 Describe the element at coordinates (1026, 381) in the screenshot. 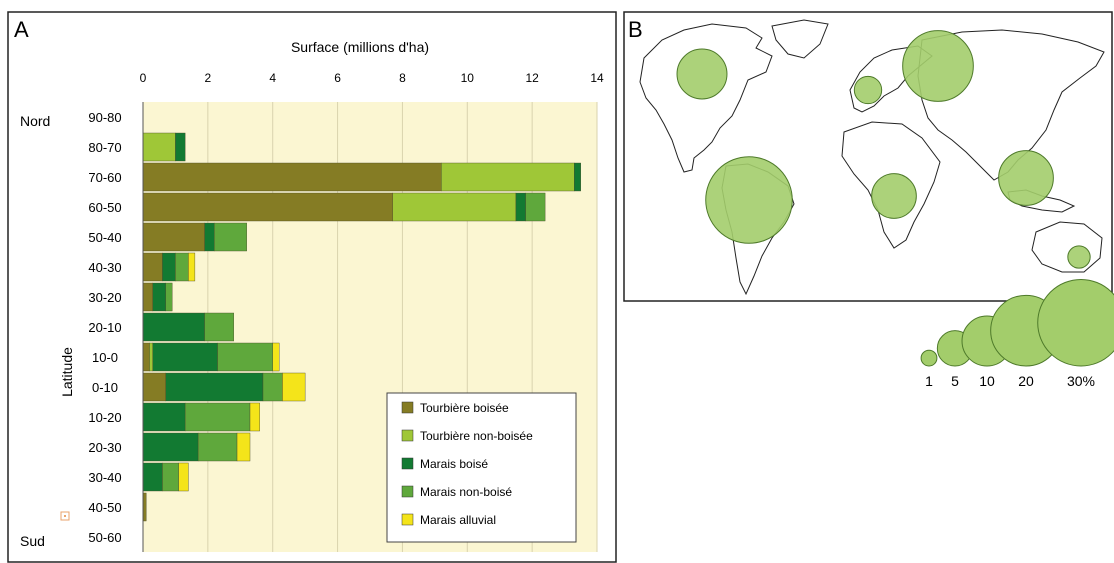

I see `size-legend-label: 20` at that location.